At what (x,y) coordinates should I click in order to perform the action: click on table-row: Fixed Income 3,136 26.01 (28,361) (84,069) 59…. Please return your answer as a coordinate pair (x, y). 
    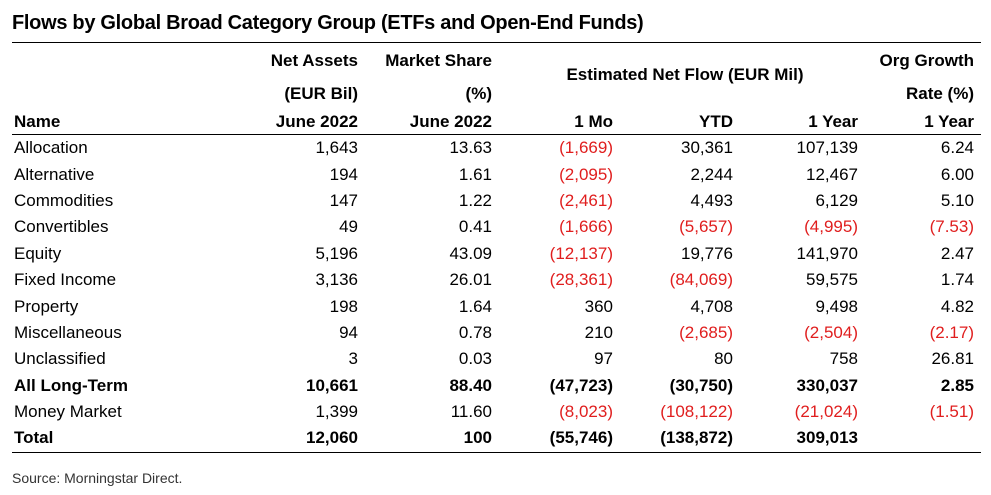
    Looking at the image, I should click on (496, 280).